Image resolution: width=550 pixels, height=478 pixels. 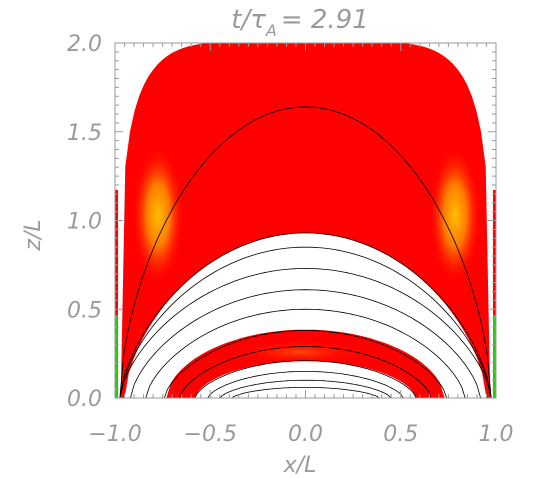 What do you see at coordinates (455, 215) in the screenshot?
I see `bright-spot-right` at bounding box center [455, 215].